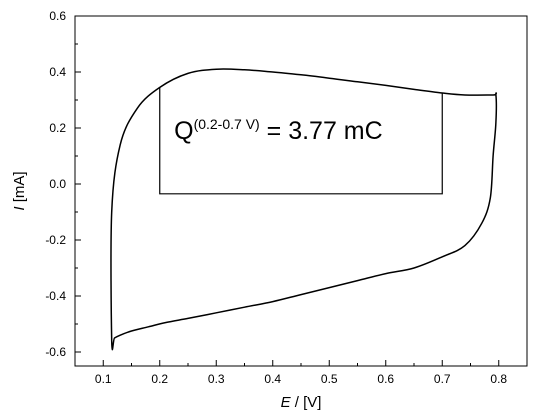 The image size is (550, 418). What do you see at coordinates (442, 379) in the screenshot?
I see `x-tick-label: 0.7` at bounding box center [442, 379].